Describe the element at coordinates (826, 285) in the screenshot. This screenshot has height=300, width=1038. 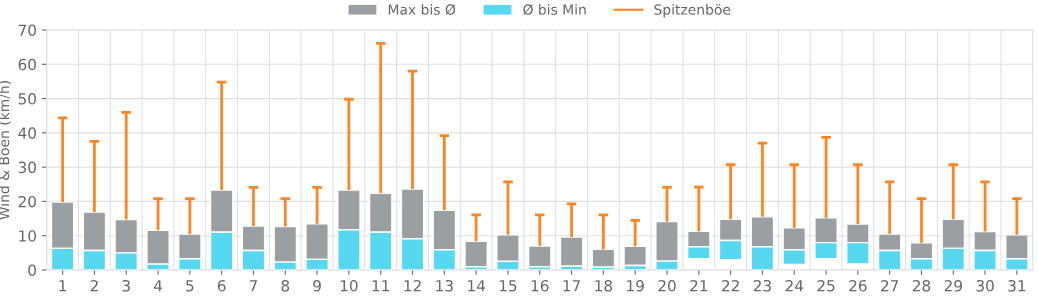
I see `x-tick-label: 25` at that location.